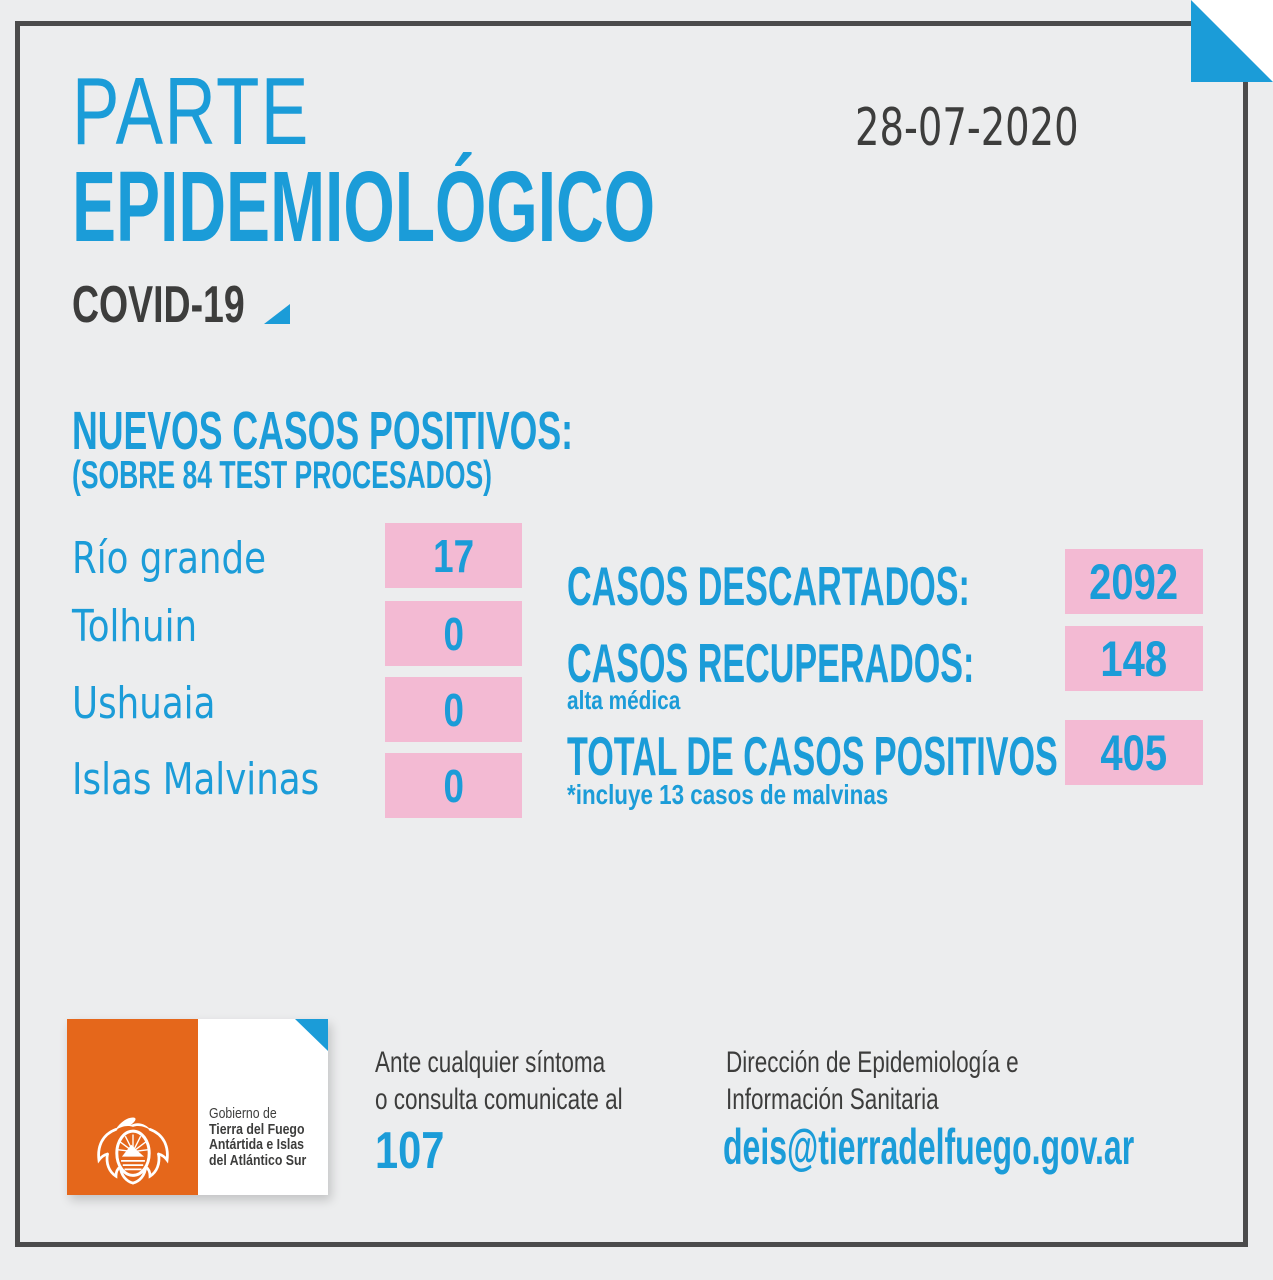  What do you see at coordinates (169, 558) in the screenshot?
I see `location-label-rio-grande: Río grande` at bounding box center [169, 558].